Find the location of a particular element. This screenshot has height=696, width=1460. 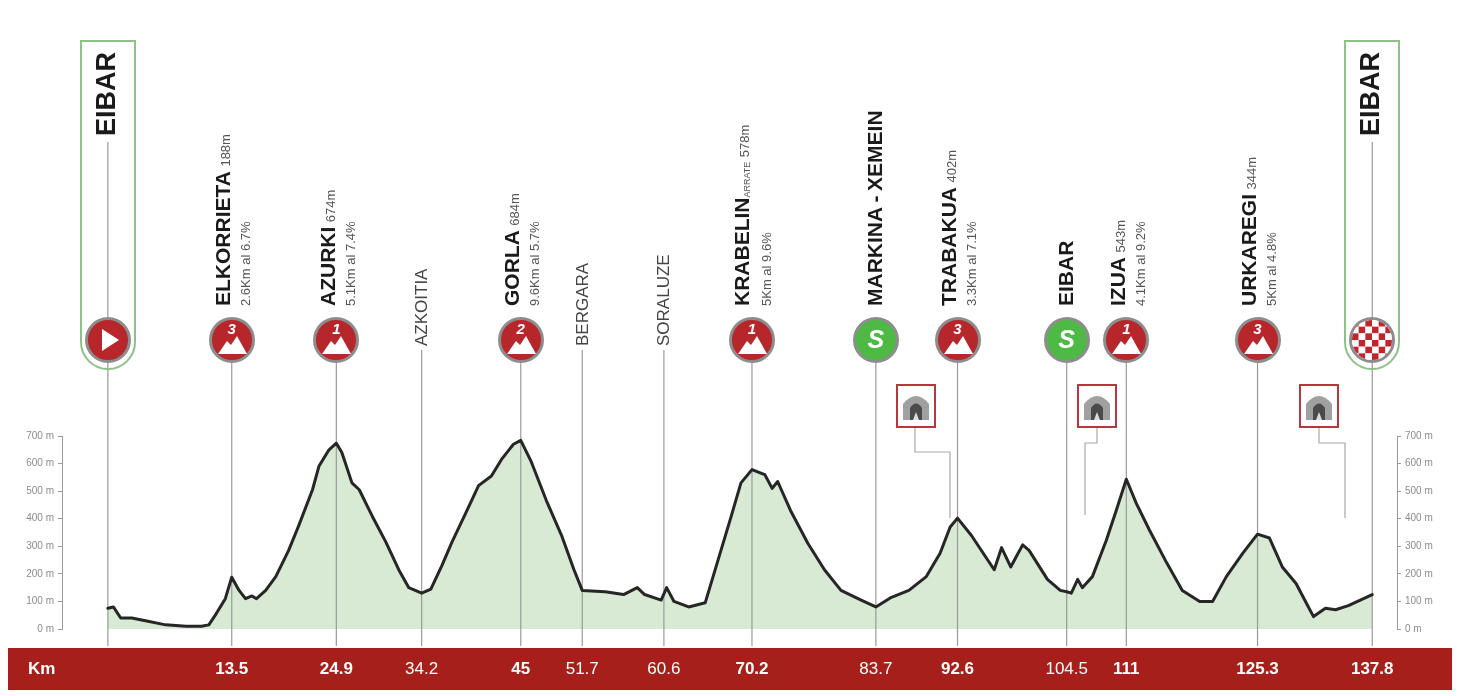

ref-line-label: AZKOITIA is located at coordinates (422, 307).